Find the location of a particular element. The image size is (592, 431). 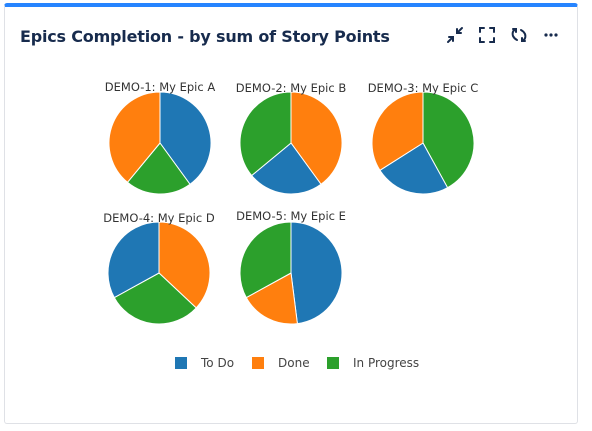

pie-label: DEMO-1: My Epic A is located at coordinates (160, 87).